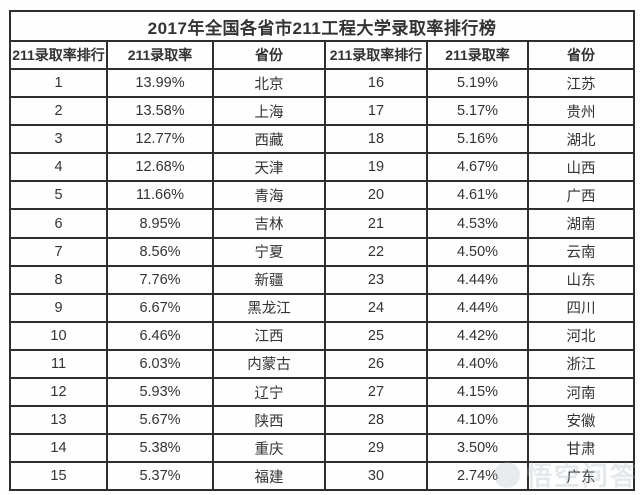  What do you see at coordinates (322, 223) in the screenshot?
I see `table-row: 6 8.95% 吉林 21 4.53% 湖南` at bounding box center [322, 223].